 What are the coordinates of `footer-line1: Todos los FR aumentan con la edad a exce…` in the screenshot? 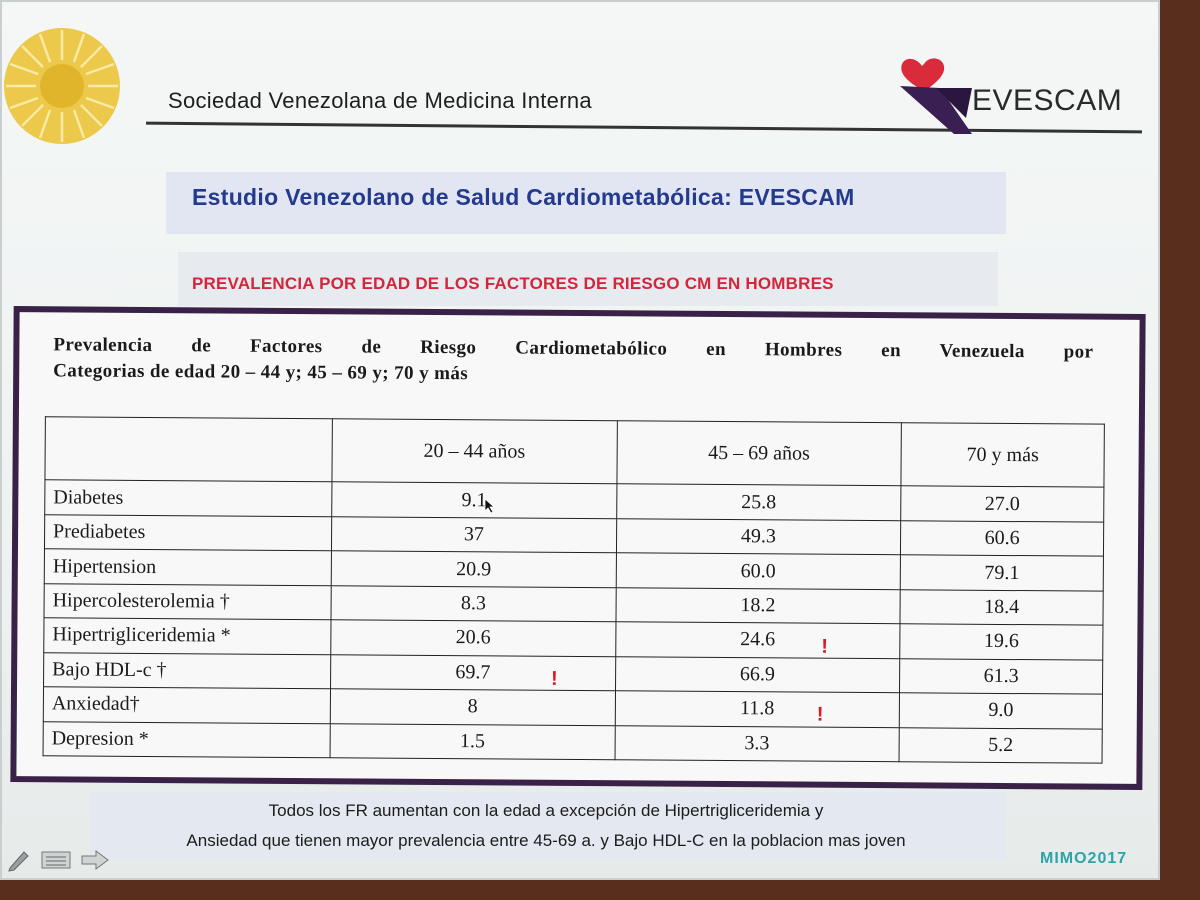 It's located at (546, 810).